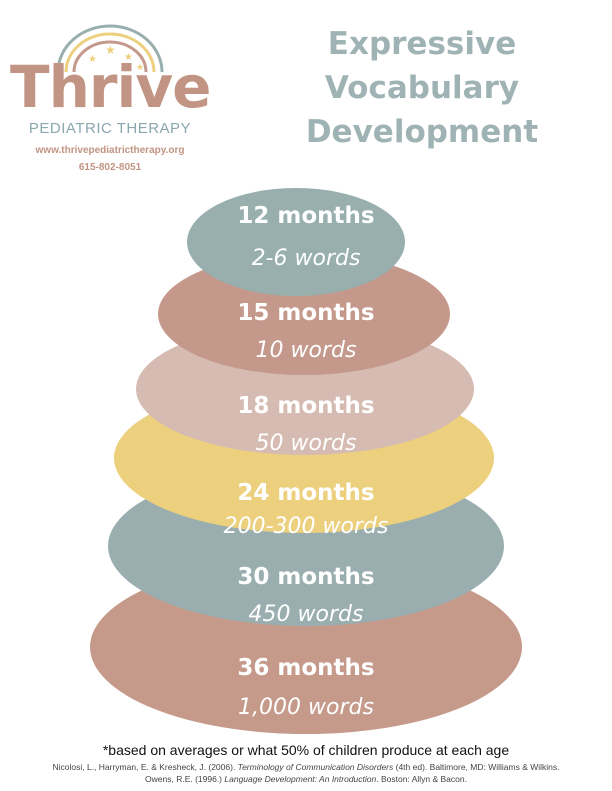  What do you see at coordinates (306, 350) in the screenshot?
I see `words-label: 10 words` at bounding box center [306, 350].